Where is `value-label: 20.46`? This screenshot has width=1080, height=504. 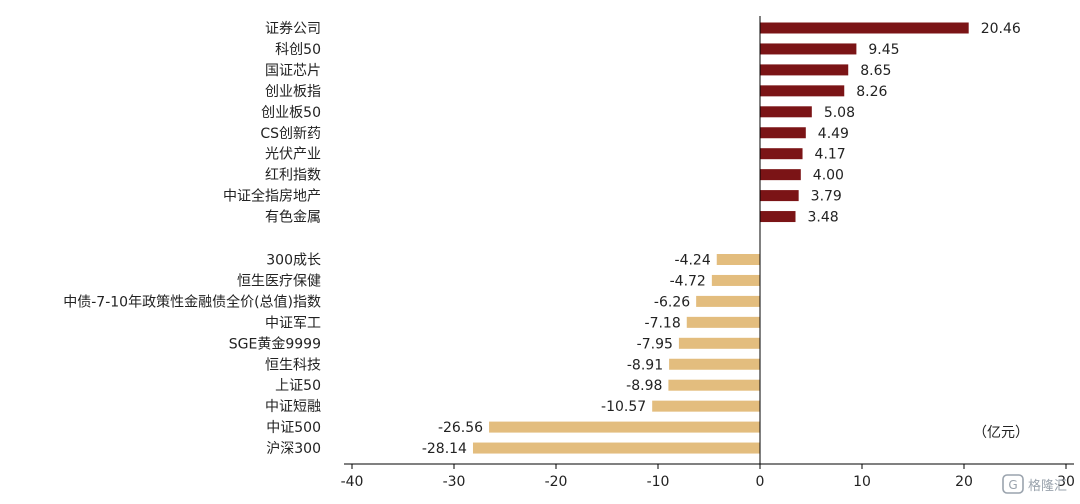
value-label: 20.46 is located at coordinates (1001, 29).